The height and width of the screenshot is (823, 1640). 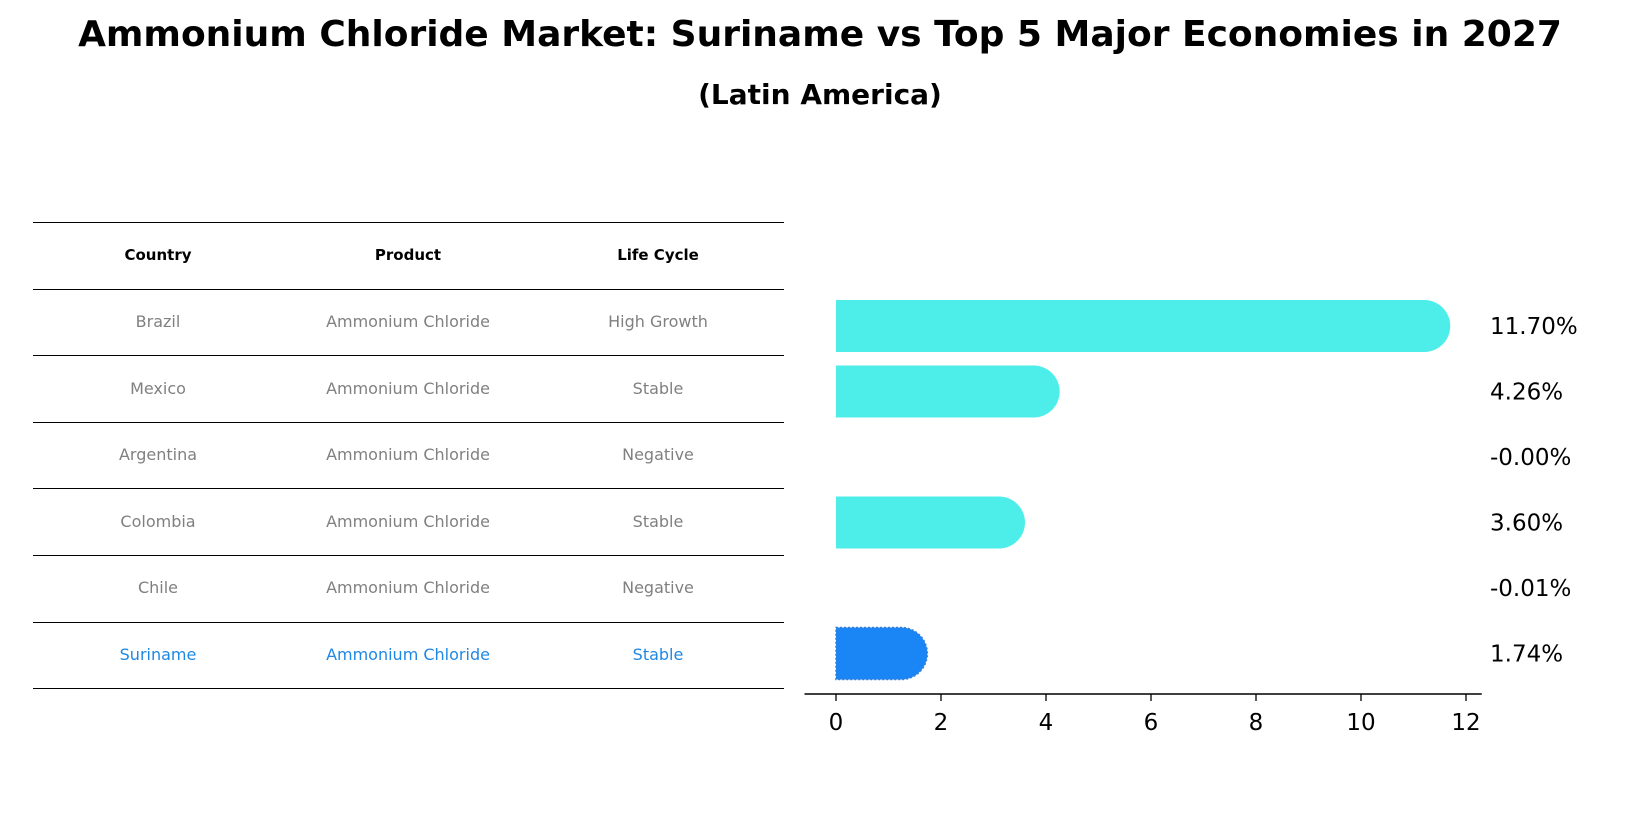 I want to click on data-label-suriname: 1.74%, so click(x=1526, y=655).